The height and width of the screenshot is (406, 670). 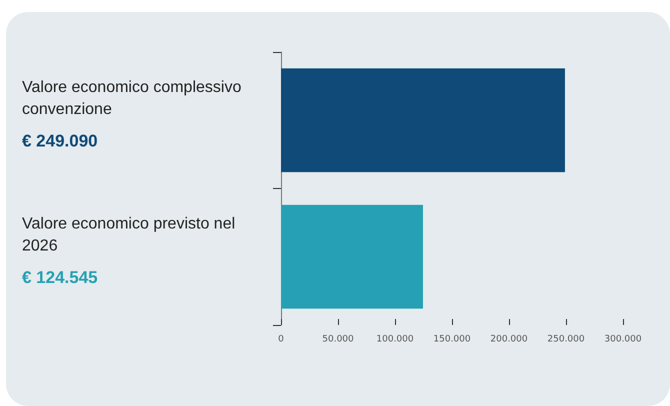 What do you see at coordinates (134, 98) in the screenshot?
I see `y-tick-label: Valore economico complessivo convenzione` at bounding box center [134, 98].